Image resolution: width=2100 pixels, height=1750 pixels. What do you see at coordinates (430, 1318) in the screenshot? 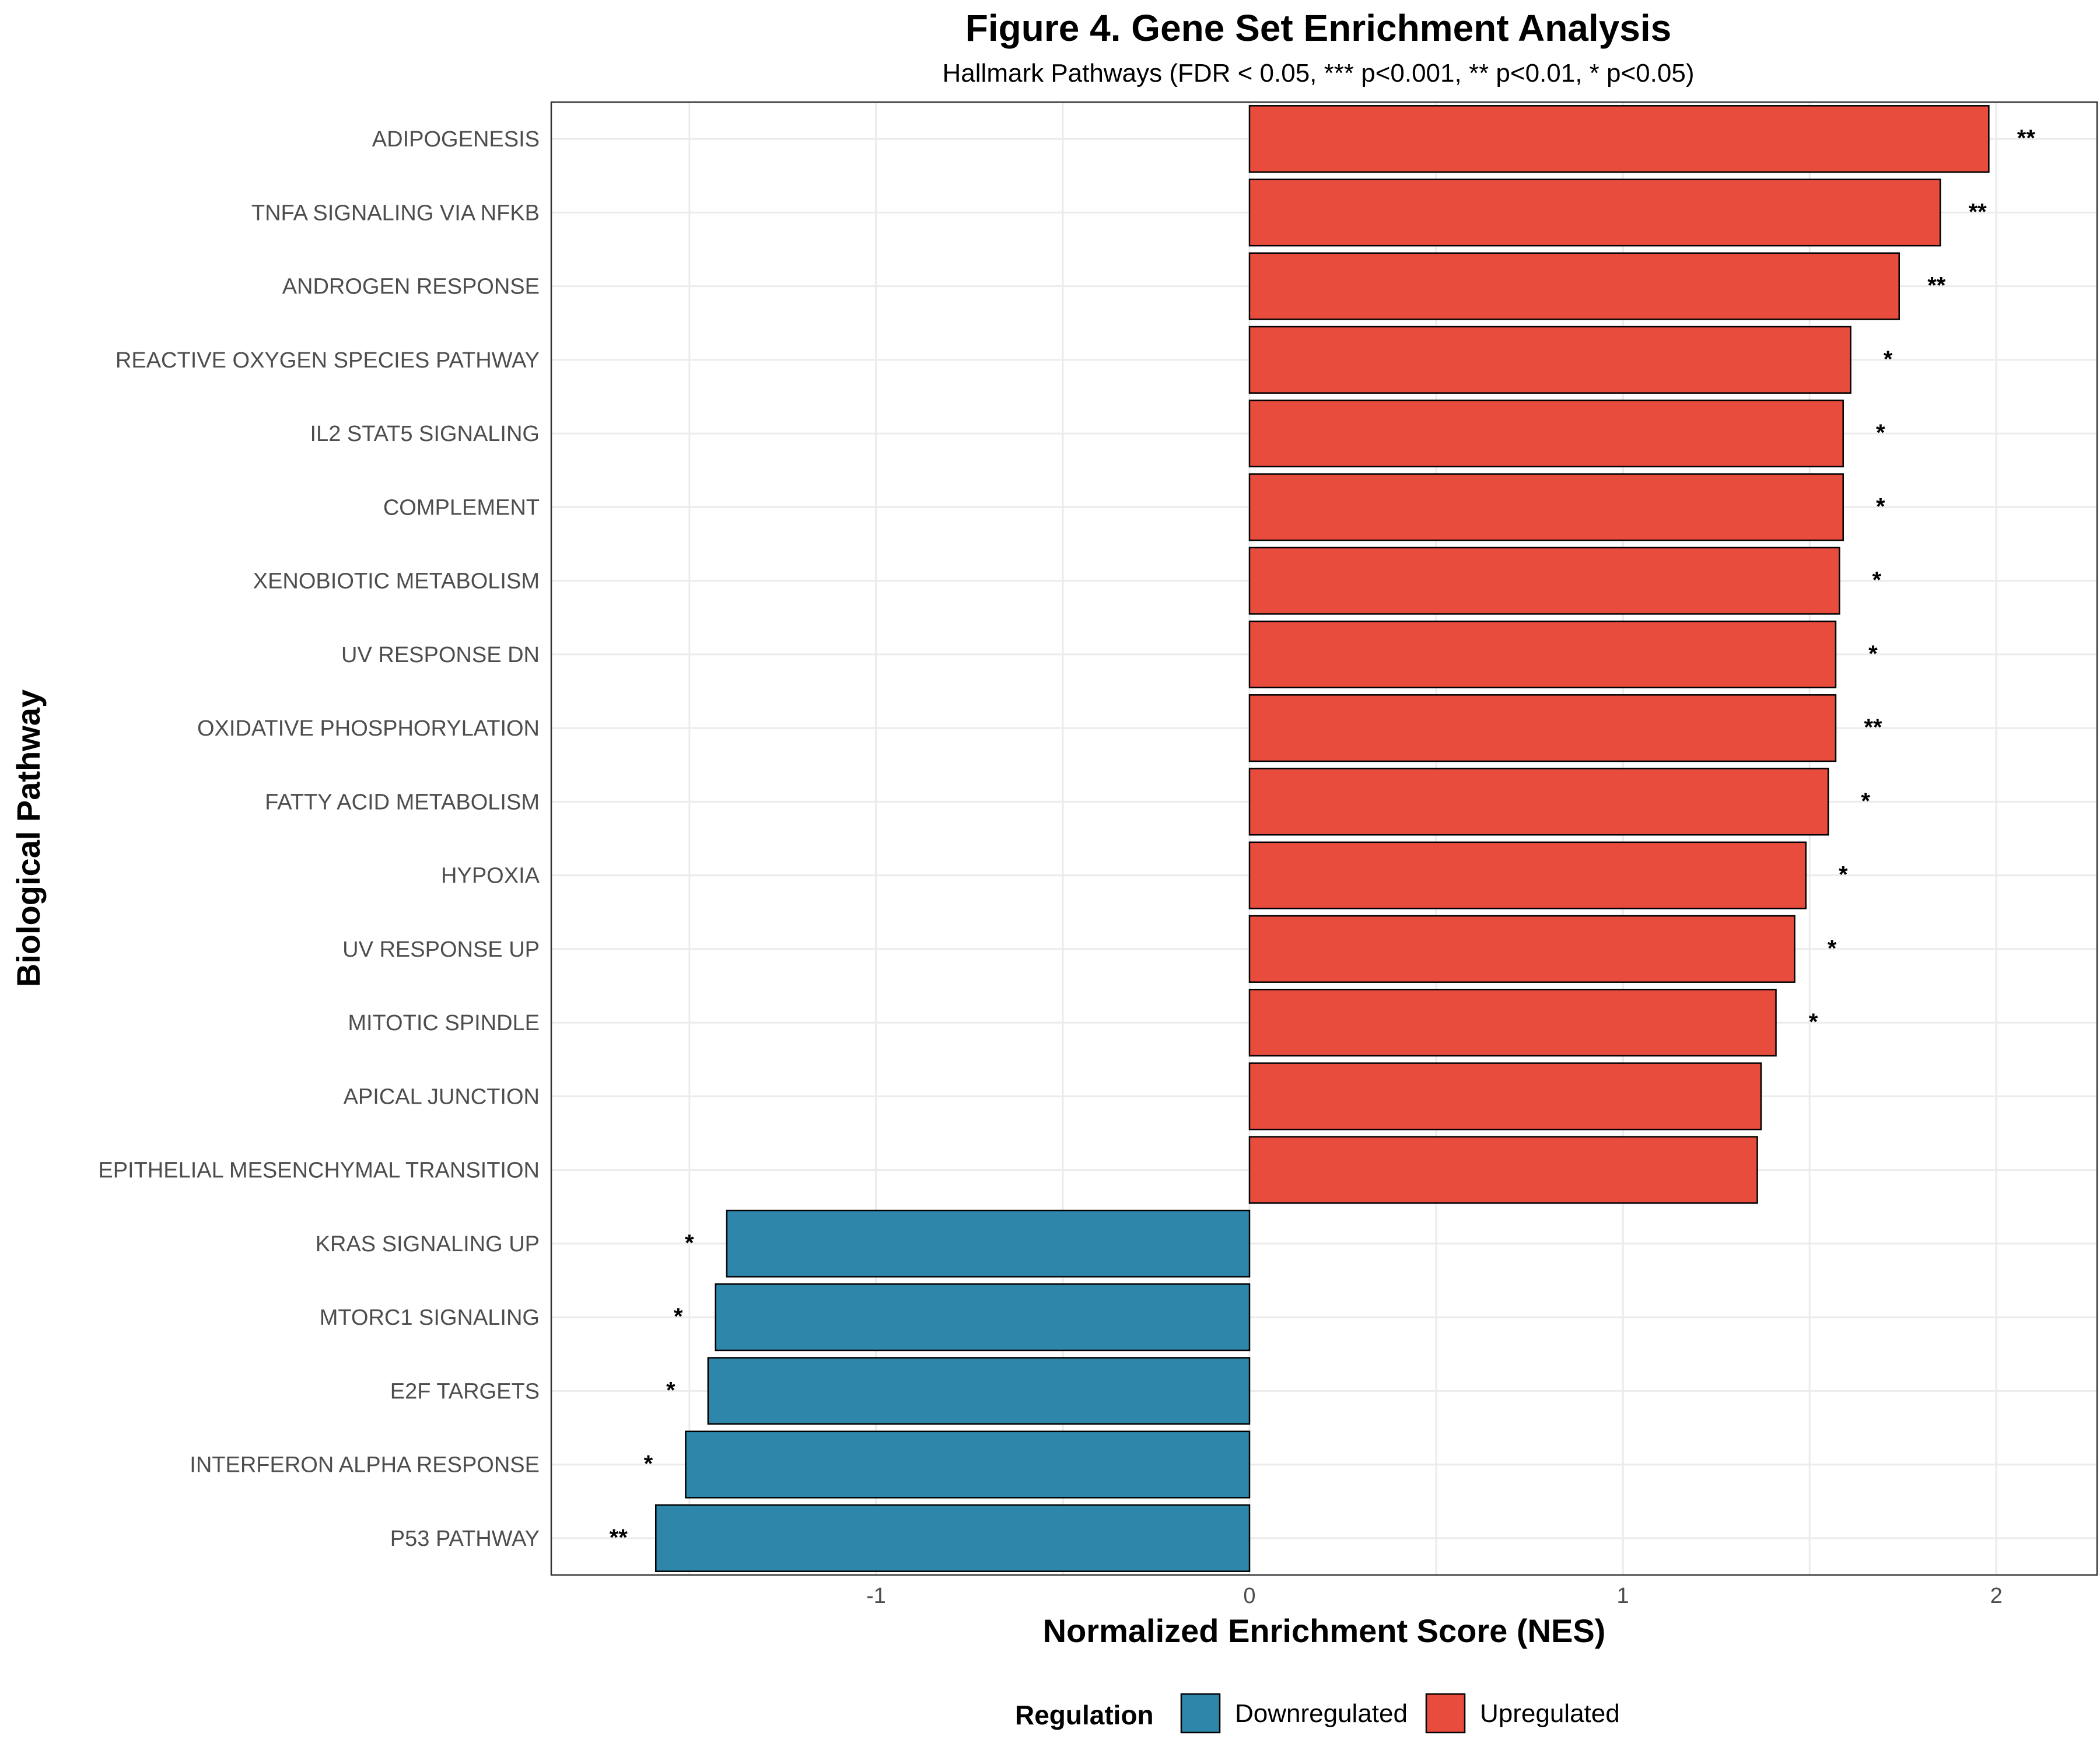
I see `y-tick-label: MTORC1 SIGNALING` at bounding box center [430, 1318].